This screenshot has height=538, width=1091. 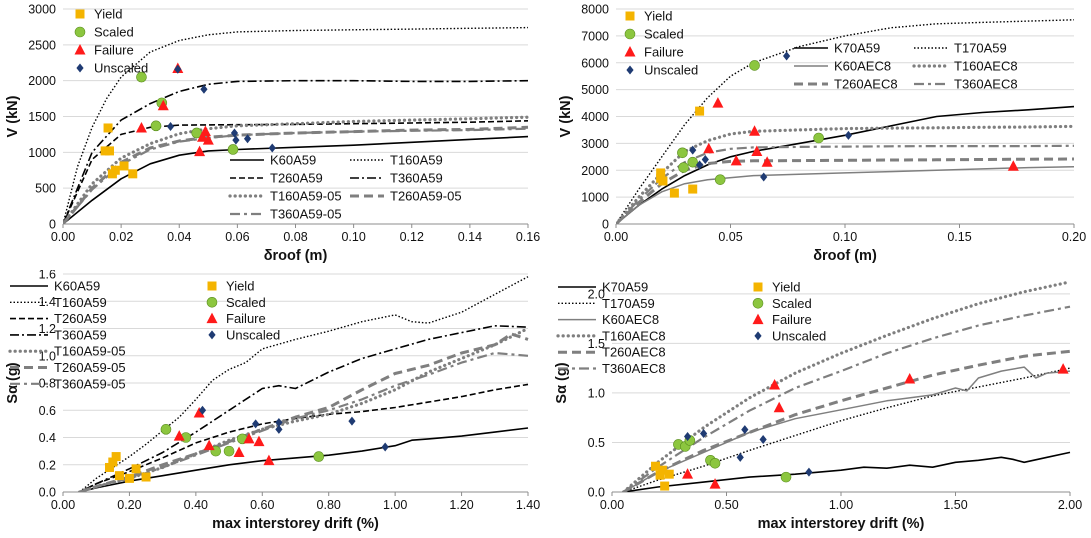 I want to click on y-tick-label: 2000, so click(x=42, y=81).